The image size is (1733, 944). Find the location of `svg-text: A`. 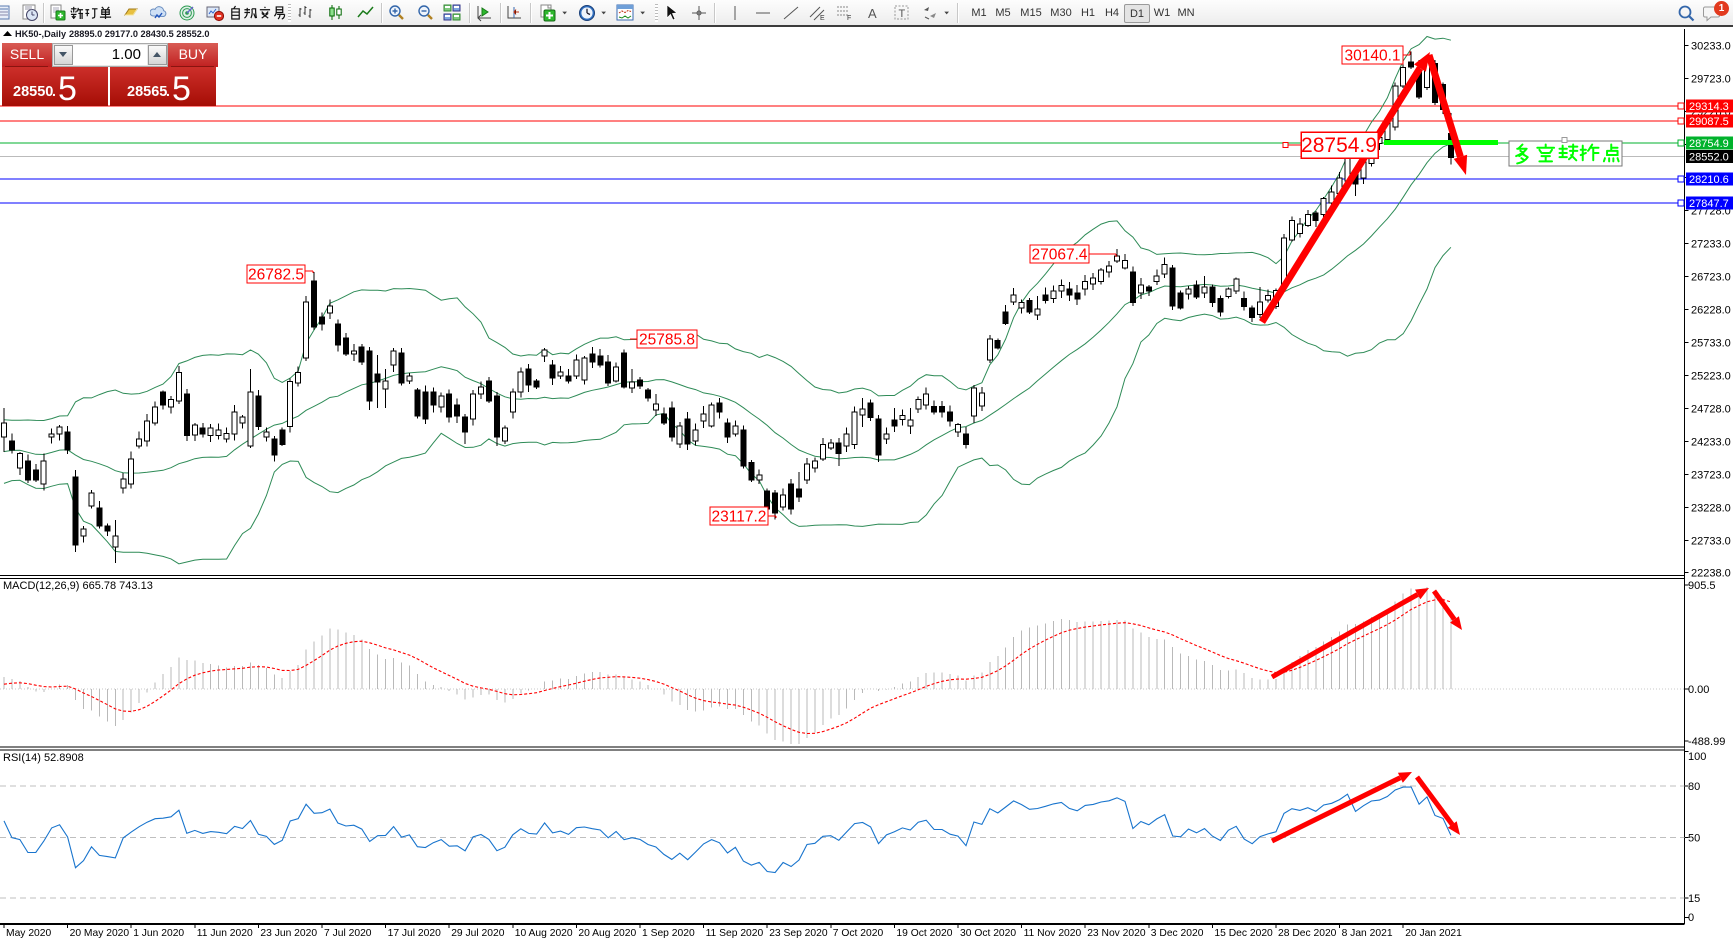

svg-text: A is located at coordinates (872, 13).